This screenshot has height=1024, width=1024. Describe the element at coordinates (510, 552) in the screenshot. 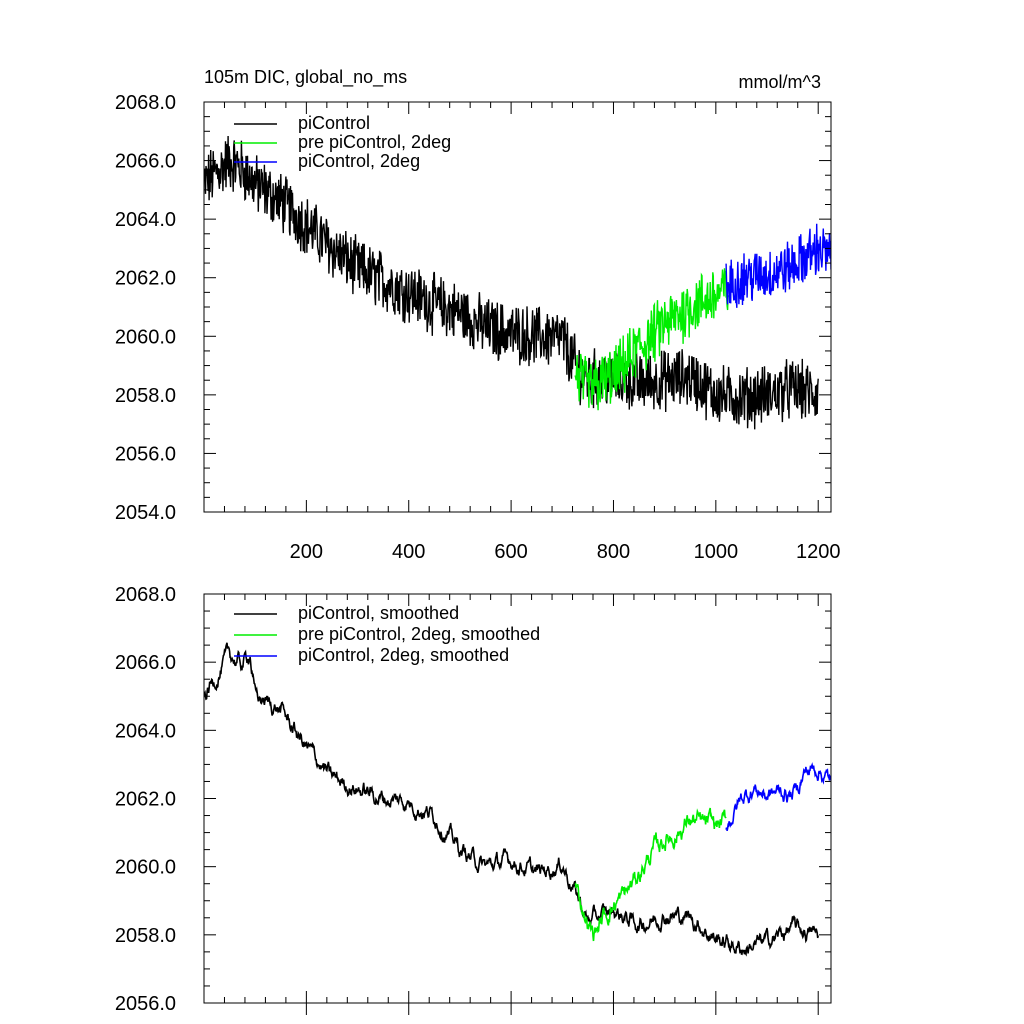

I see `x-tick-label: 600` at that location.